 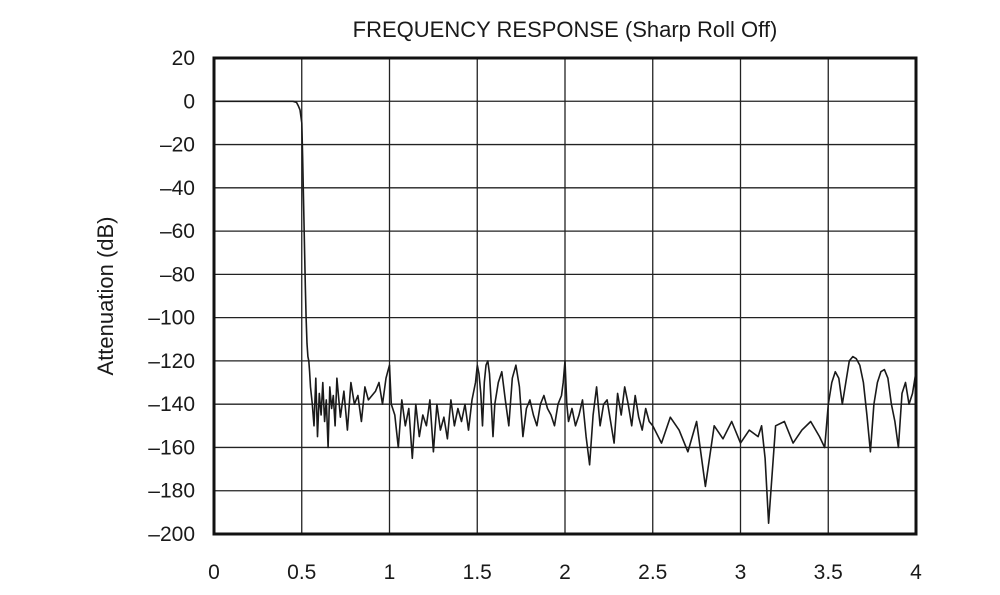 I want to click on y-tick-label: –120, so click(x=171, y=361).